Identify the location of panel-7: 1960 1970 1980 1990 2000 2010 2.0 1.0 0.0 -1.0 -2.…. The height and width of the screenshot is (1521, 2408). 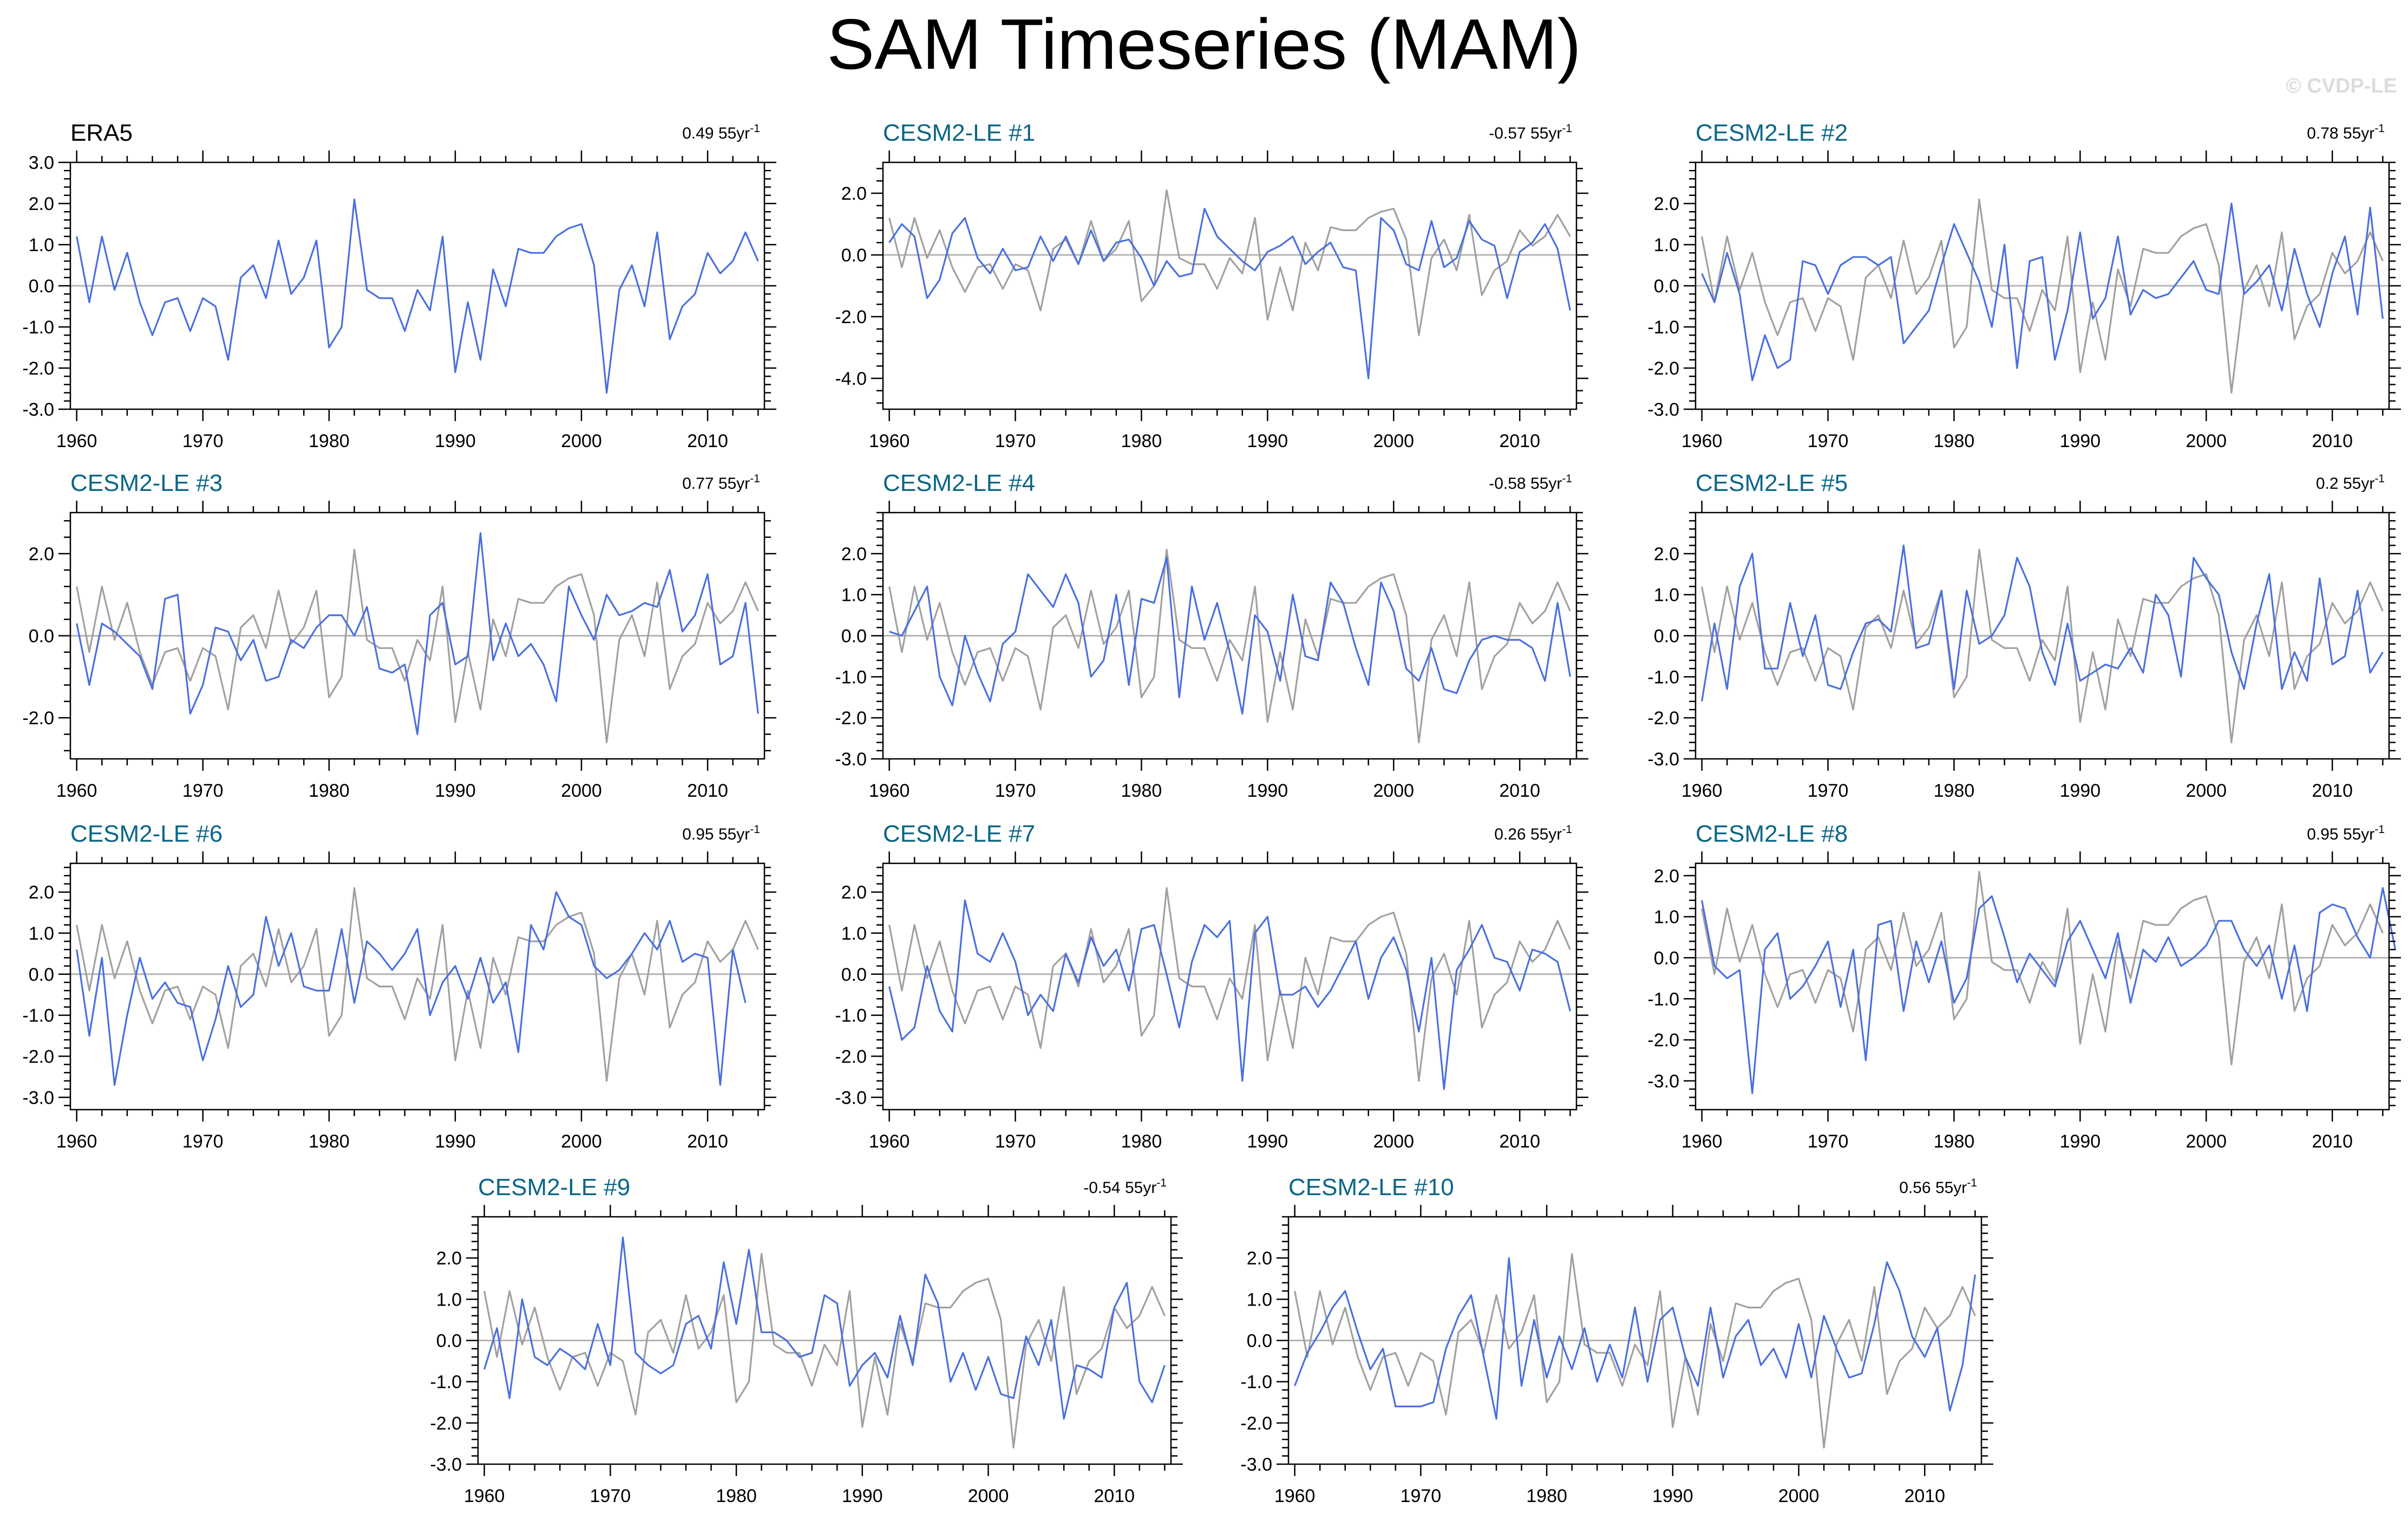
(399, 986).